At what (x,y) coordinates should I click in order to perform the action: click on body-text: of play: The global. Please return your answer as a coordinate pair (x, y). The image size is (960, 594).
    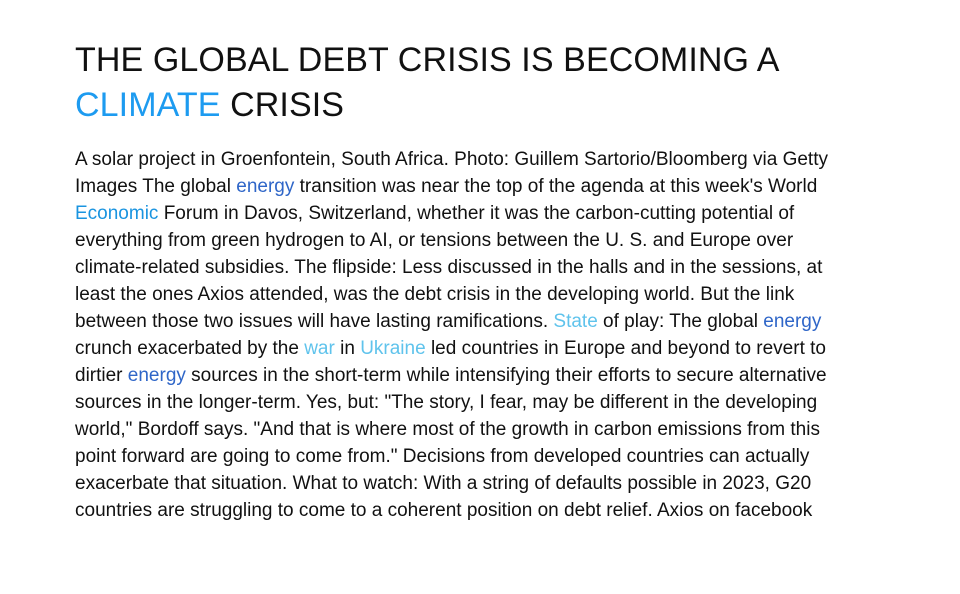
    Looking at the image, I should click on (680, 321).